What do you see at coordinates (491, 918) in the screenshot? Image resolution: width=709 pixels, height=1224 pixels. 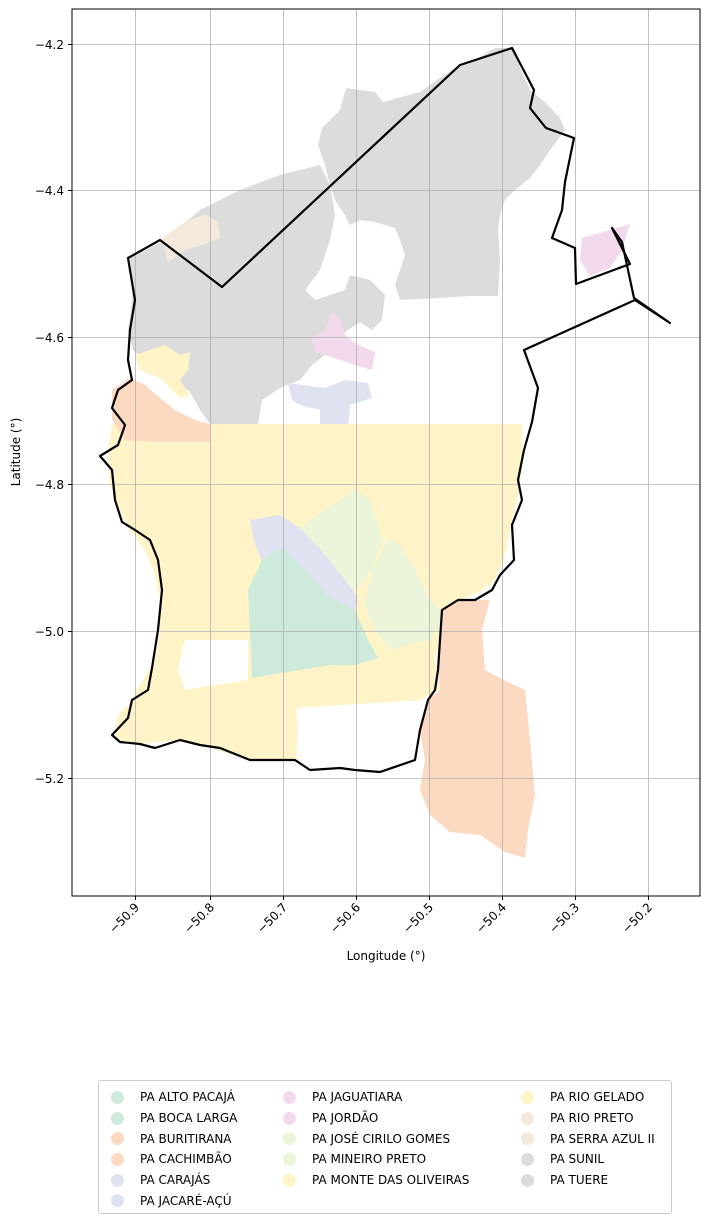 I see `x-tick-label: −50.4` at bounding box center [491, 918].